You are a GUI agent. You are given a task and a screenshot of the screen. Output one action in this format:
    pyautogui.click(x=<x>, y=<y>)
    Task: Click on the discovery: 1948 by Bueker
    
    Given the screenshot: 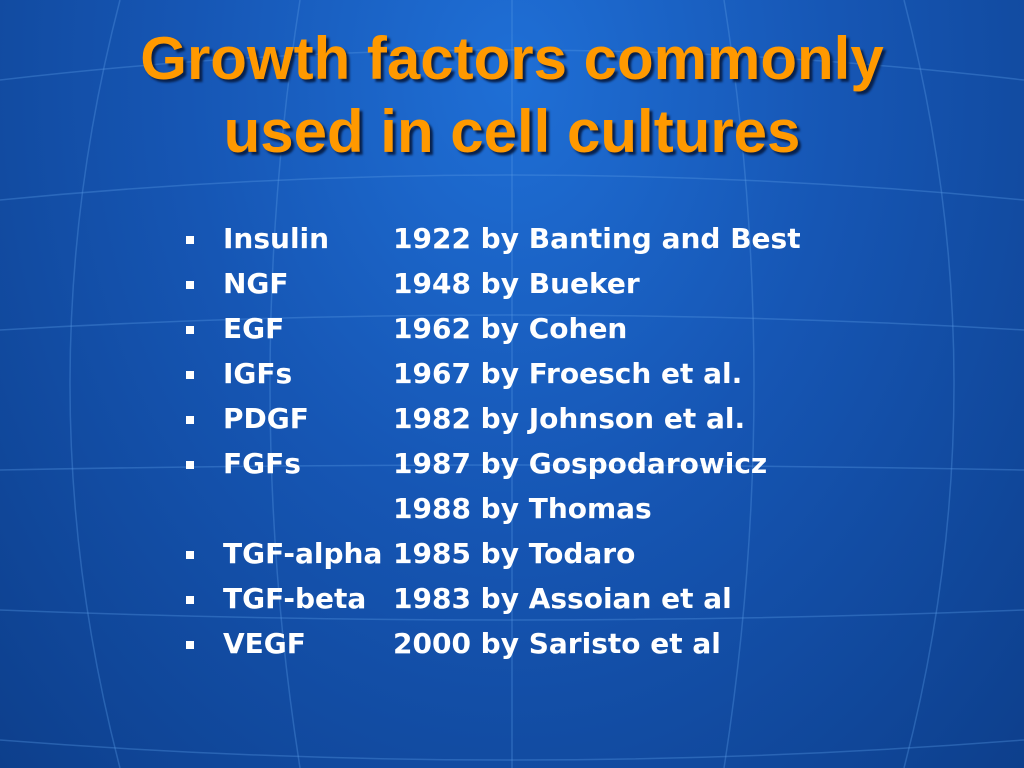 What is the action you would take?
    pyautogui.click(x=516, y=283)
    